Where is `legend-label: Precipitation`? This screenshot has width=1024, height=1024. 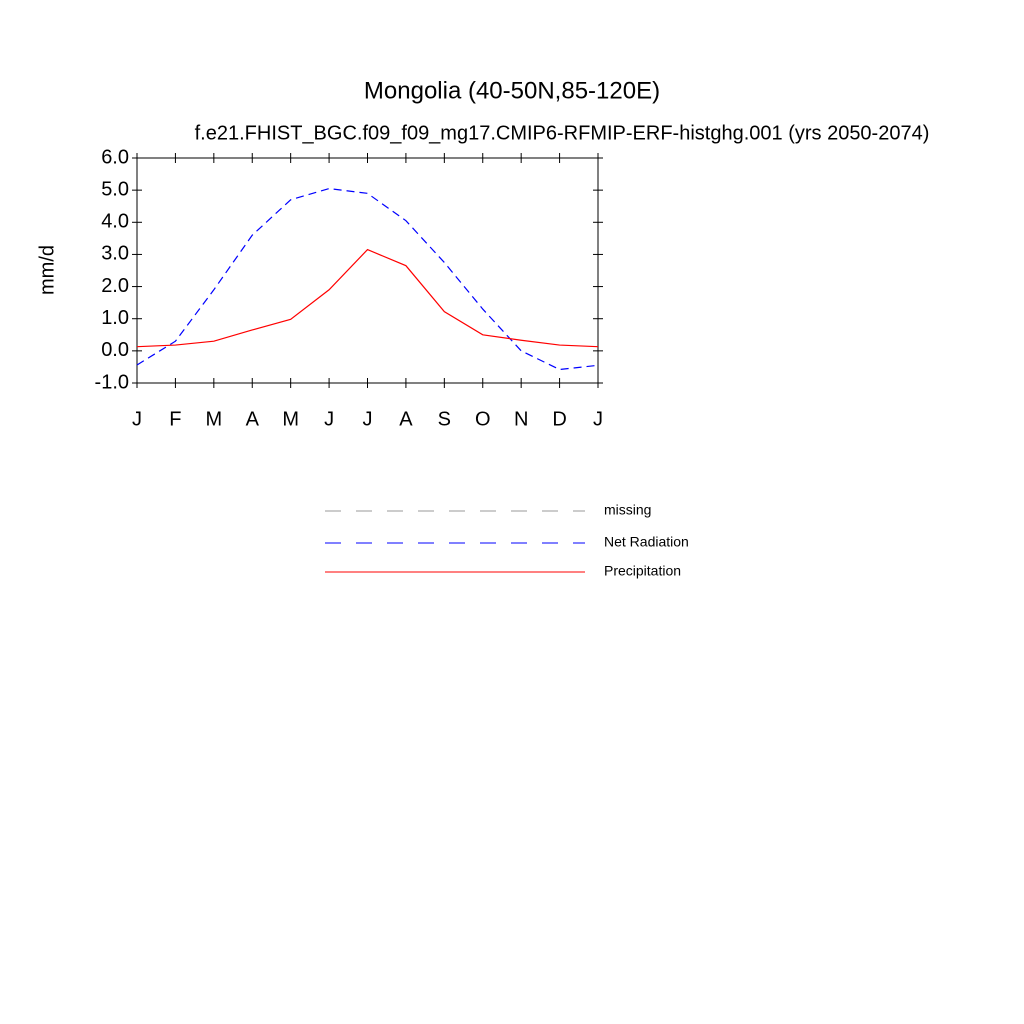
legend-label: Precipitation is located at coordinates (642, 571).